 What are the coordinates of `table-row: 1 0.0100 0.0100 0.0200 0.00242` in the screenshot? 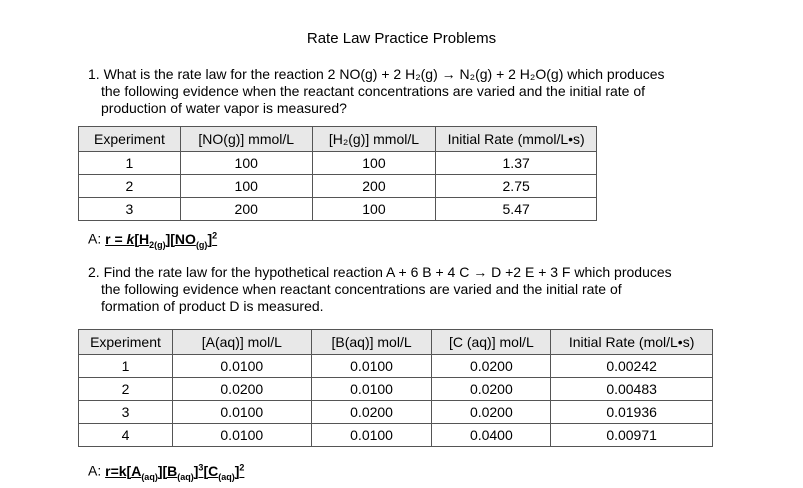 It's located at (395, 366).